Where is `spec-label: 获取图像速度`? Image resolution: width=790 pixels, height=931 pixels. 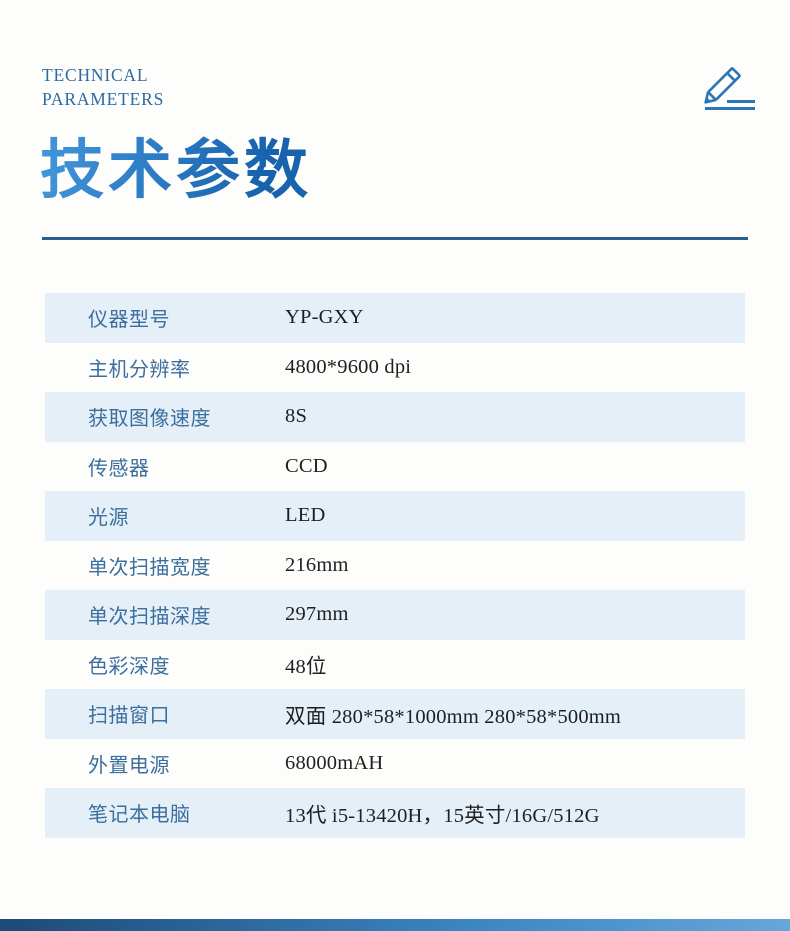 spec-label: 获取图像速度 is located at coordinates (149, 419).